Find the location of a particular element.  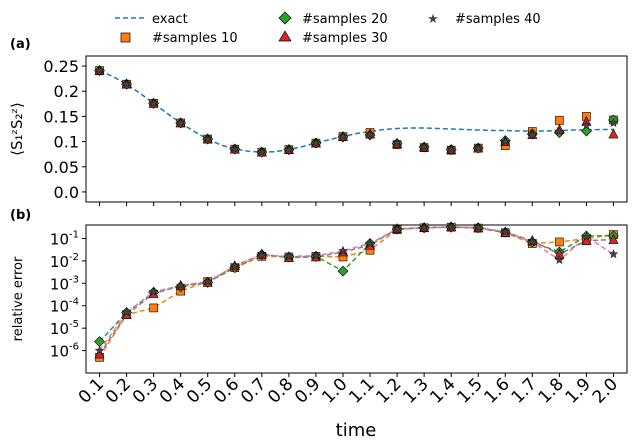

legend-square-marker is located at coordinates (125, 37).